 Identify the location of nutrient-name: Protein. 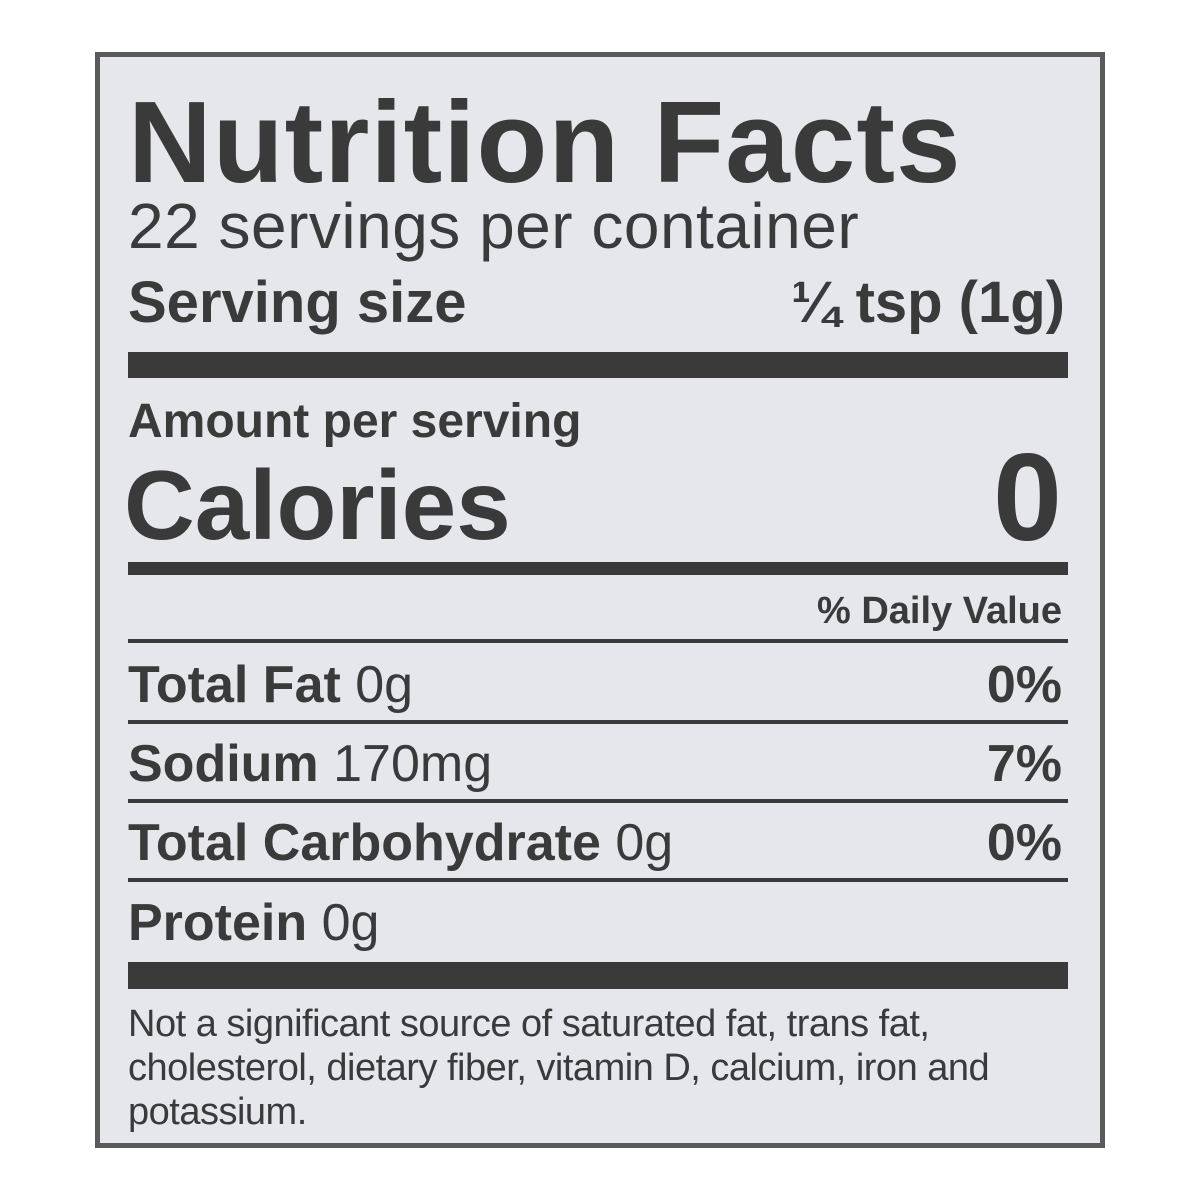
(218, 923).